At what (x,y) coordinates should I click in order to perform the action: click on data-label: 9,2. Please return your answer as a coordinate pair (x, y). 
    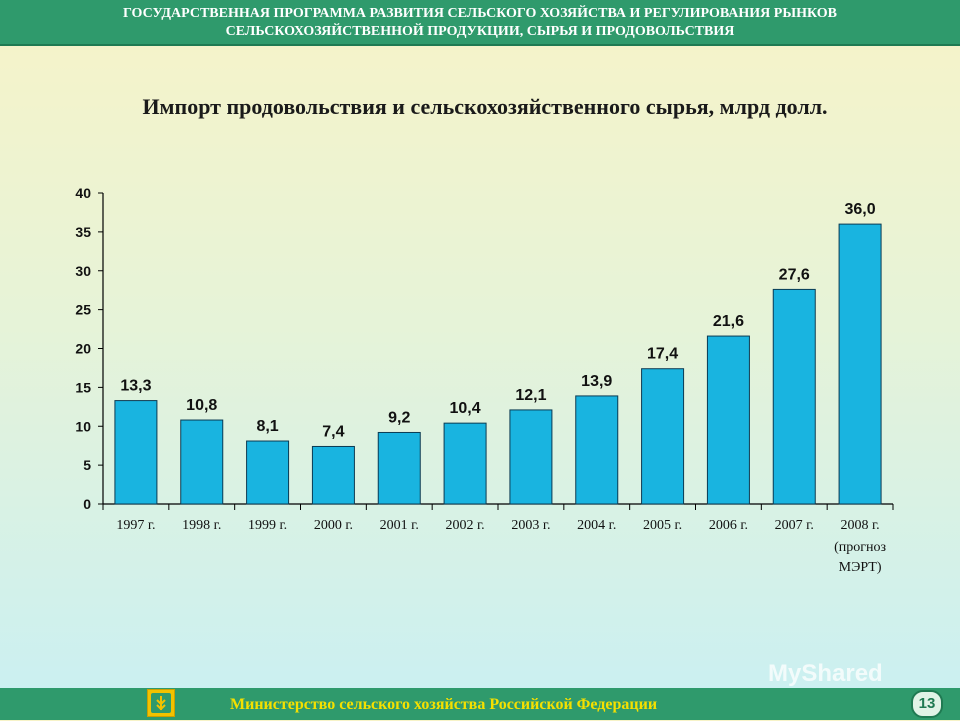
    Looking at the image, I should click on (399, 417).